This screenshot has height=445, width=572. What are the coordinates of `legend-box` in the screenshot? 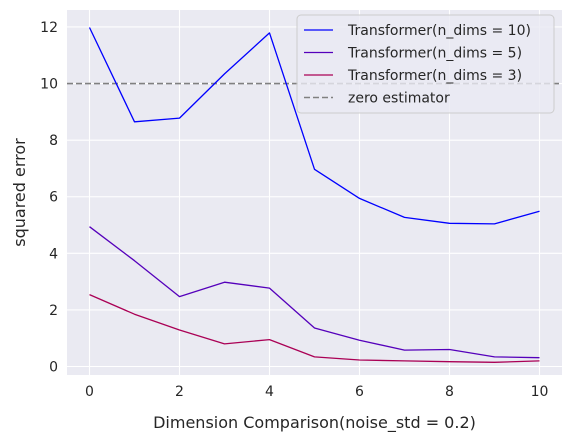 It's located at (425, 64).